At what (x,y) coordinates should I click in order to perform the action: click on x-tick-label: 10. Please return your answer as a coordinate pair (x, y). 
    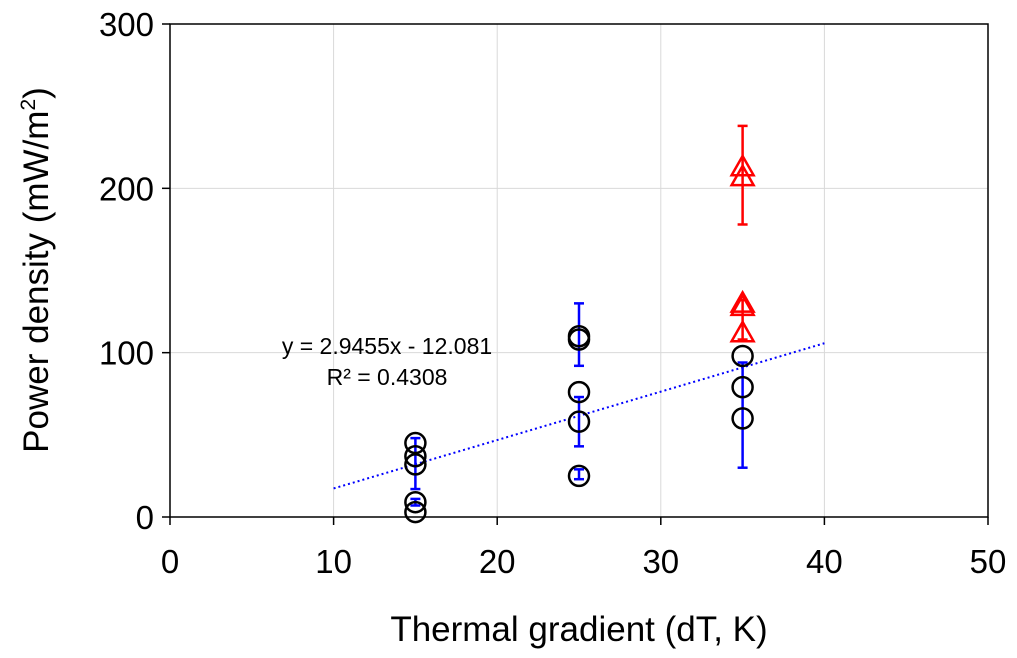
    Looking at the image, I should click on (333, 561).